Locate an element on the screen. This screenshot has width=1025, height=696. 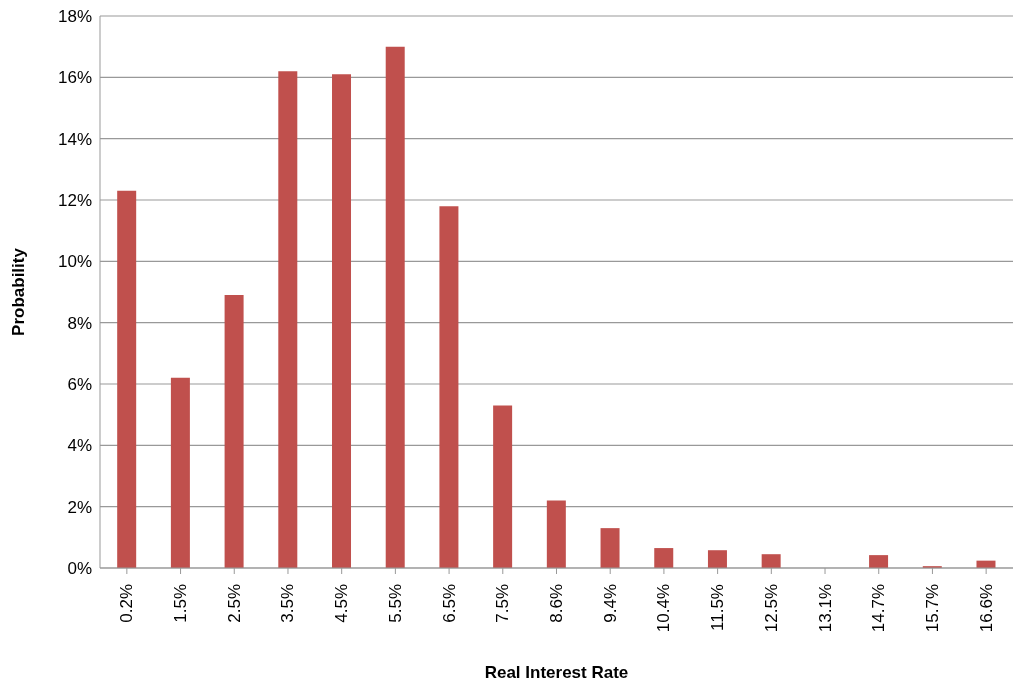
y-tick-label: 2% is located at coordinates (79, 507).